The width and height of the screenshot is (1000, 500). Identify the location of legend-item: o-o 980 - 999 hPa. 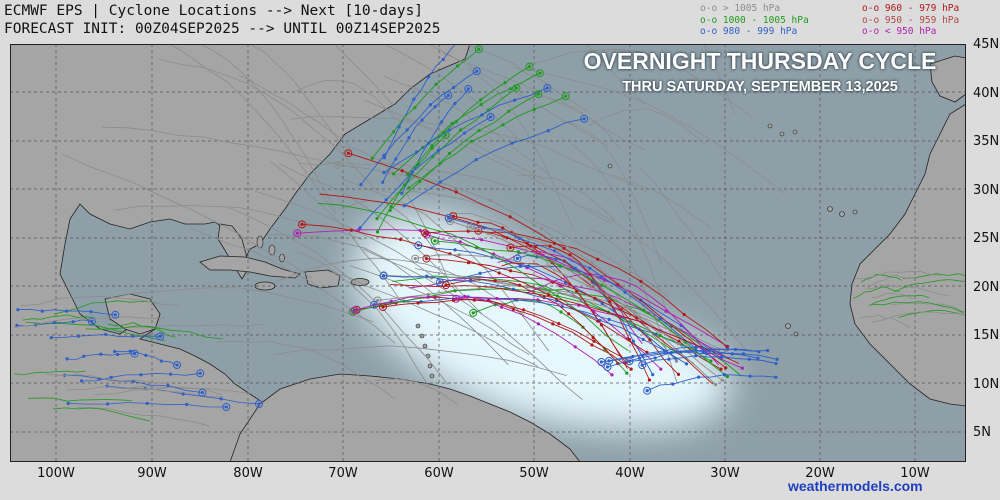
(749, 31).